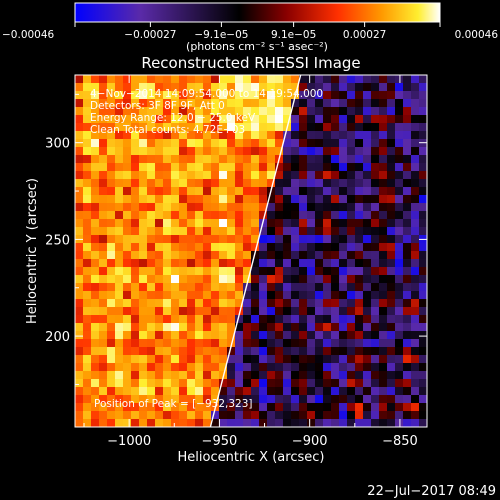 This screenshot has width=500, height=500. Describe the element at coordinates (157, 106) in the screenshot. I see `annotation-detectors: Detectors: 3F 8F 9F, Att 0` at that location.